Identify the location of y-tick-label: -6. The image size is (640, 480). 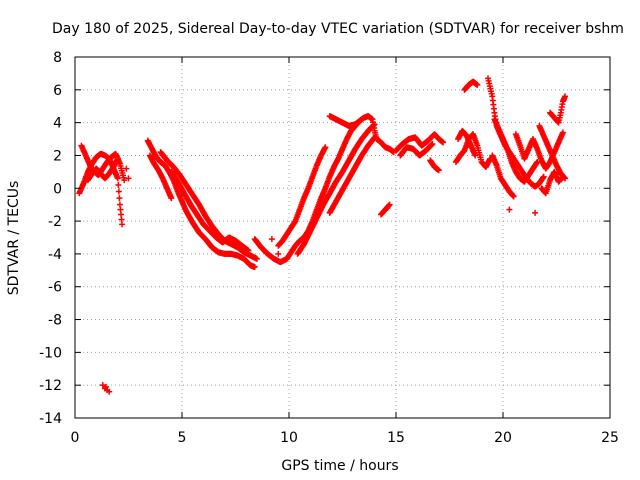
(55, 288).